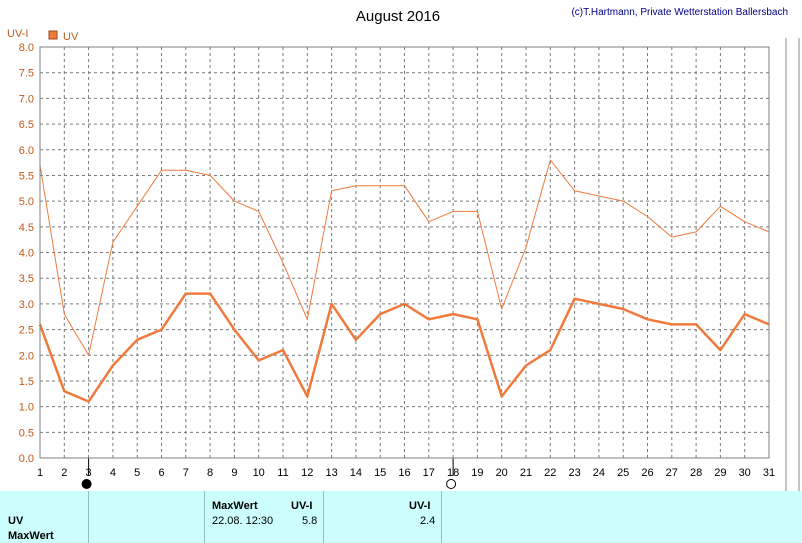 This screenshot has width=802, height=543. Describe the element at coordinates (404, 473) in the screenshot. I see `x-tick-label: 16` at that location.